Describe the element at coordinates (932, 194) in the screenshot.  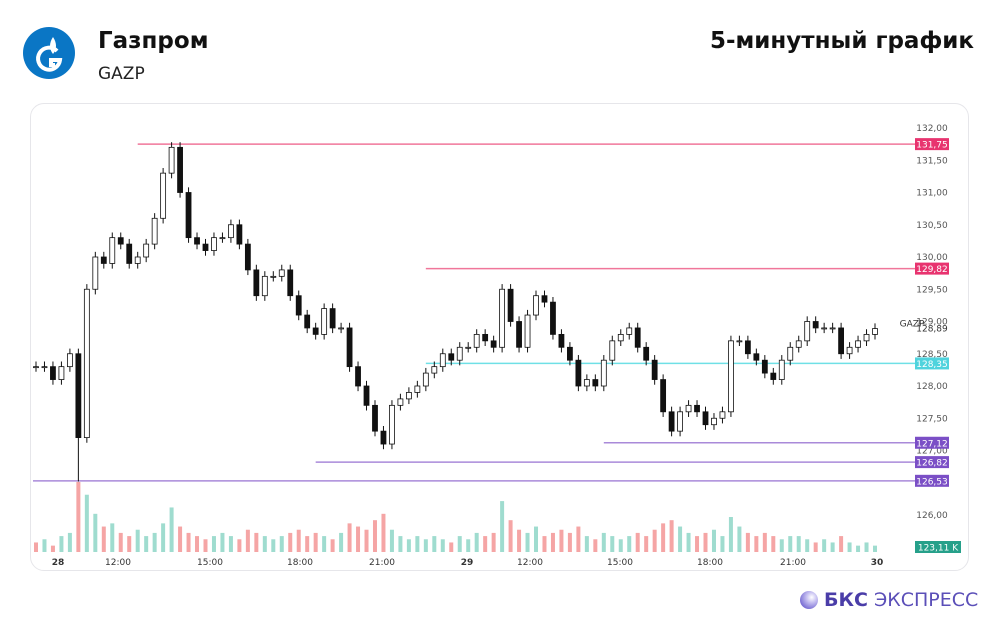
I see `y-tick-label: 131,00` at that location.